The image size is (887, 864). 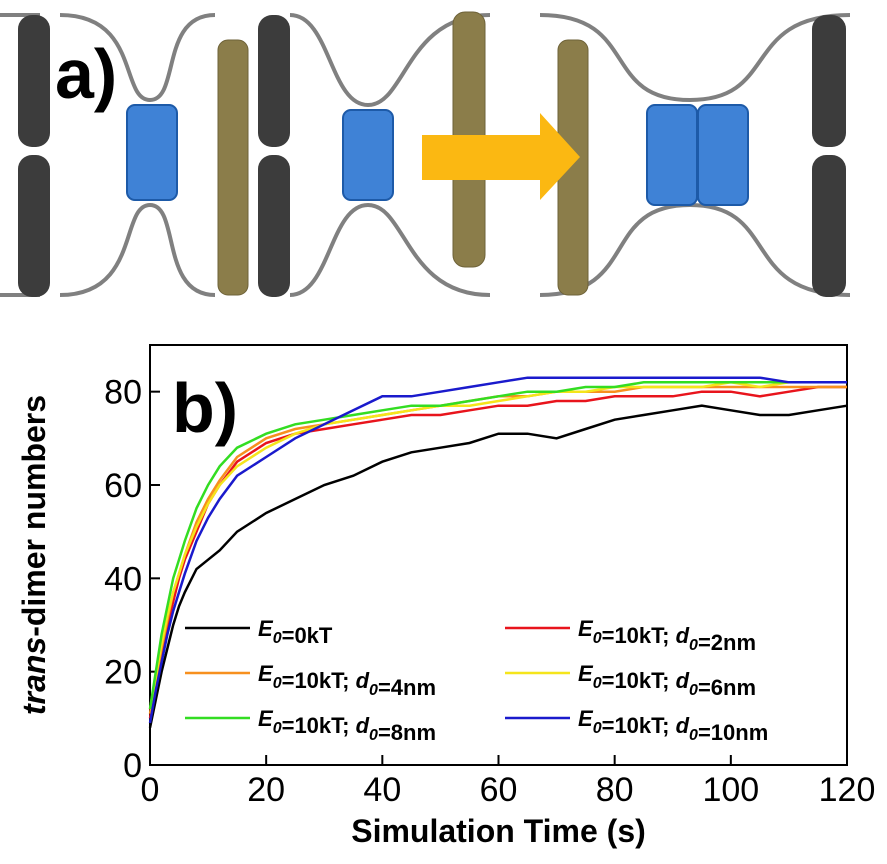 What do you see at coordinates (425, 60) in the screenshot?
I see `membrane-top` at bounding box center [425, 60].